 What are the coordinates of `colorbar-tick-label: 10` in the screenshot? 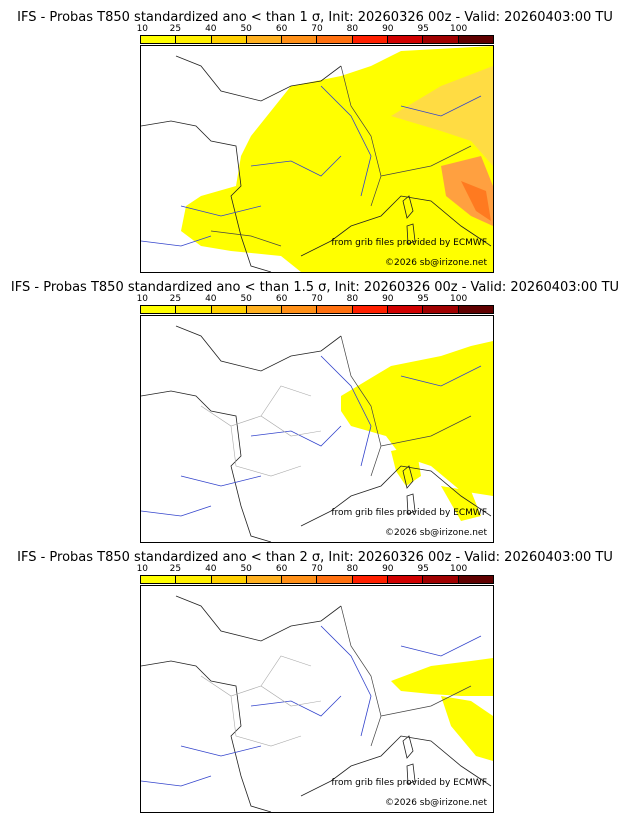 It's located at (142, 29).